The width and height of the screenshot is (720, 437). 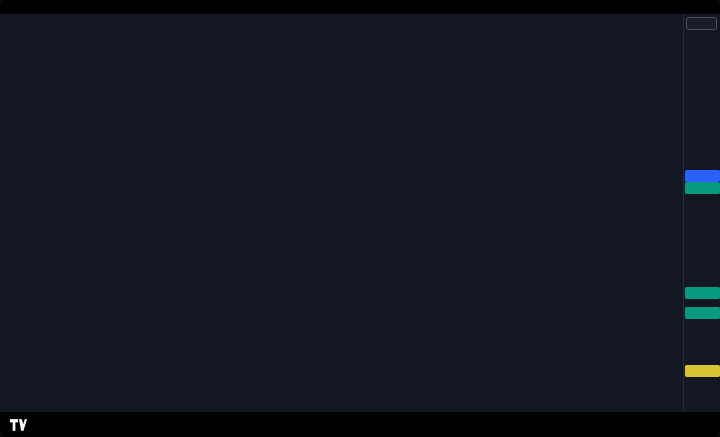 I want to click on macd-badge, so click(x=702, y=313).